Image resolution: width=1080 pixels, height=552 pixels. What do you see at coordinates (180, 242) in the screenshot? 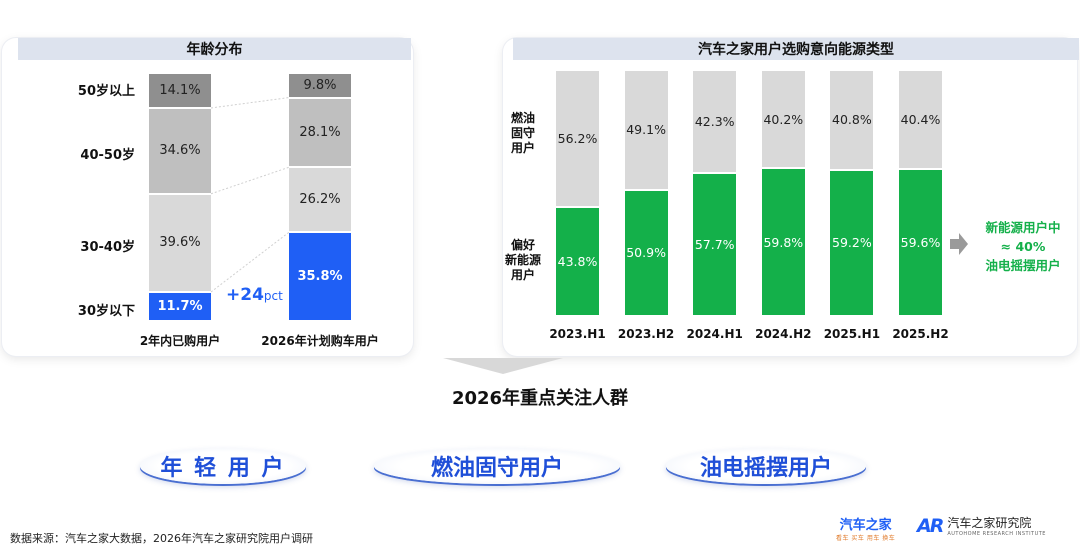
I see `age-bar-segment: 39.6%` at bounding box center [180, 242].